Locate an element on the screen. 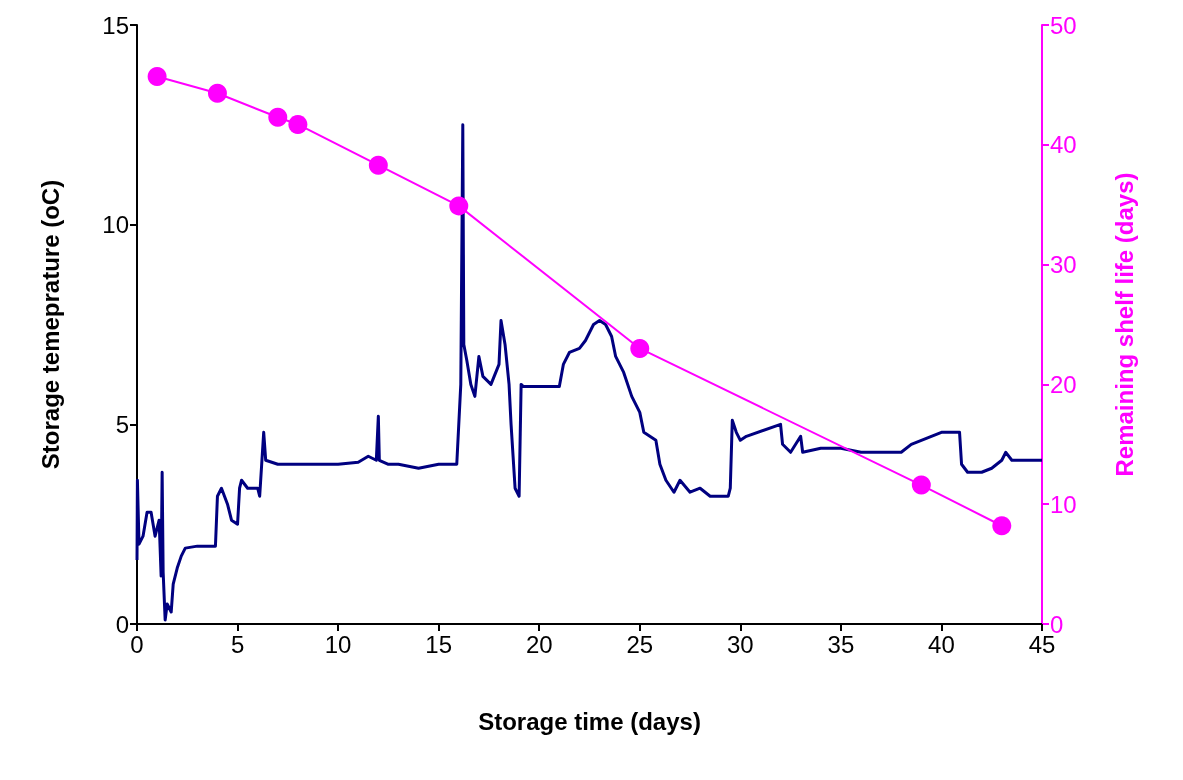 The image size is (1183, 780). x-axis-title: Storage time (days) is located at coordinates (589, 721).